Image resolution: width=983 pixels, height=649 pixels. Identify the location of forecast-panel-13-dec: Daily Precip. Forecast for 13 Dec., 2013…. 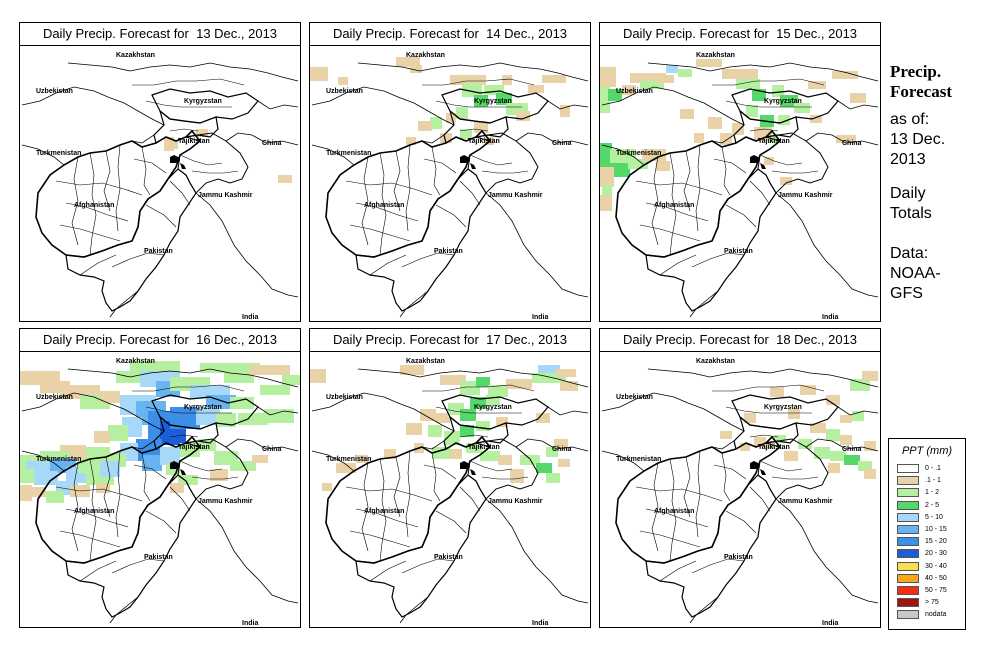
(160, 172).